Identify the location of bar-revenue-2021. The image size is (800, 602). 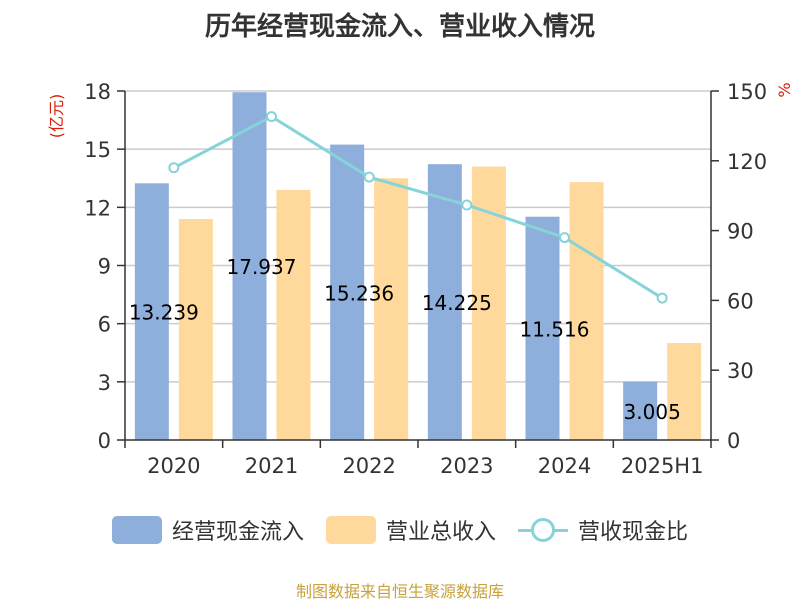
(293, 314).